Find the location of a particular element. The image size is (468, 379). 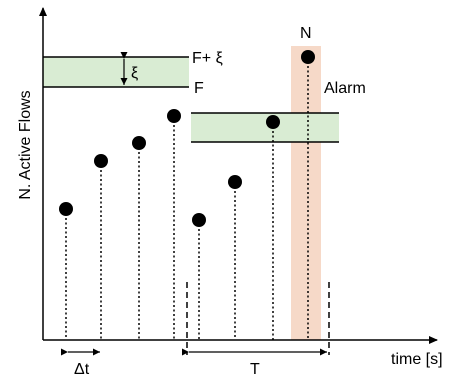

xi-label: ξ is located at coordinates (134, 73).